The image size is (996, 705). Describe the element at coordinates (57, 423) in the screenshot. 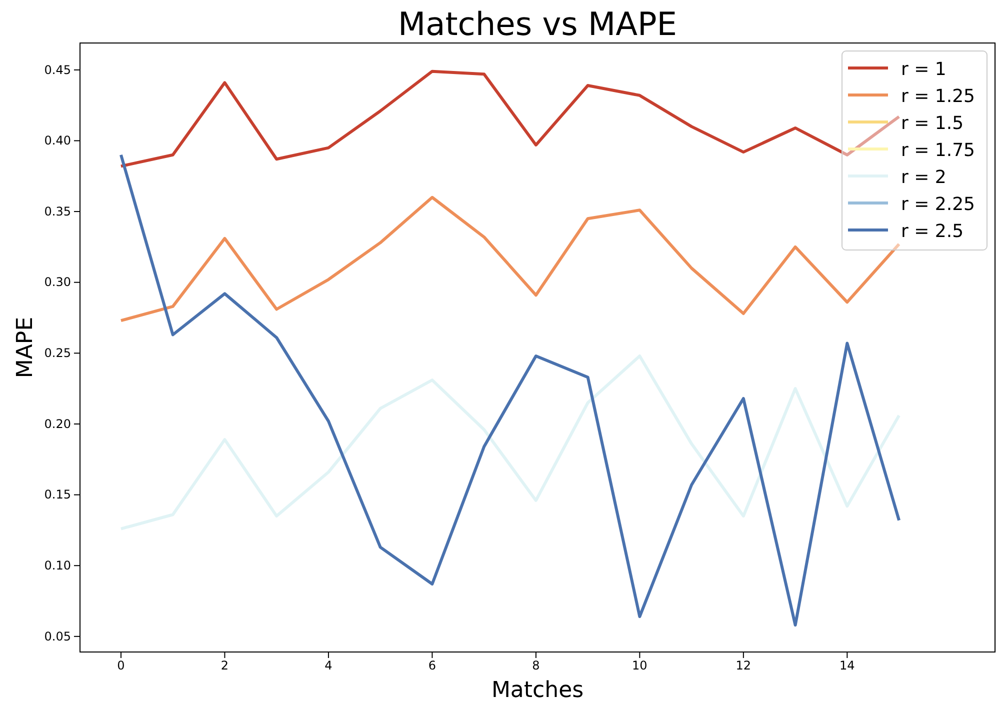

I see `y-tick-label: 0.20` at that location.